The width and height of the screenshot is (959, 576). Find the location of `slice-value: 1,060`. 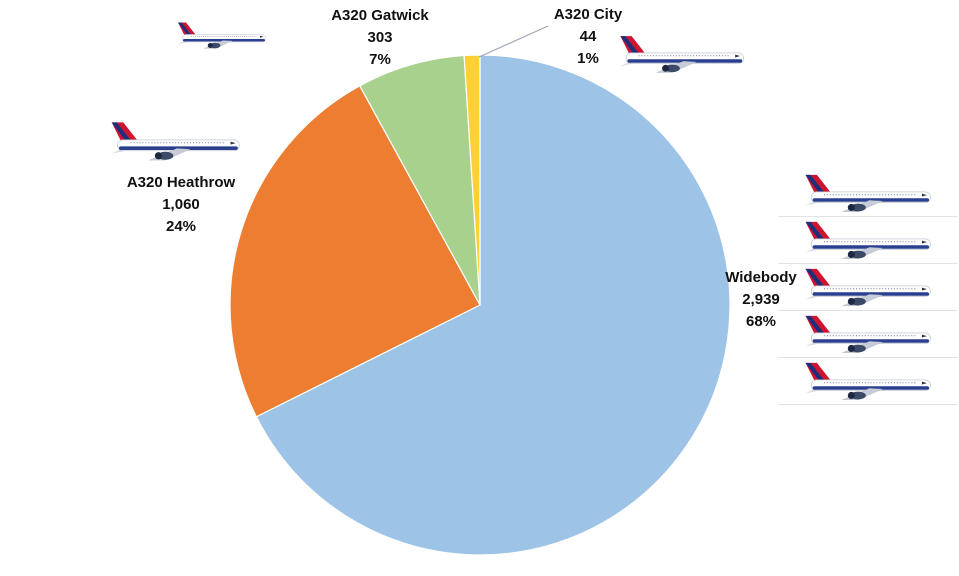

slice-value: 1,060 is located at coordinates (181, 204).